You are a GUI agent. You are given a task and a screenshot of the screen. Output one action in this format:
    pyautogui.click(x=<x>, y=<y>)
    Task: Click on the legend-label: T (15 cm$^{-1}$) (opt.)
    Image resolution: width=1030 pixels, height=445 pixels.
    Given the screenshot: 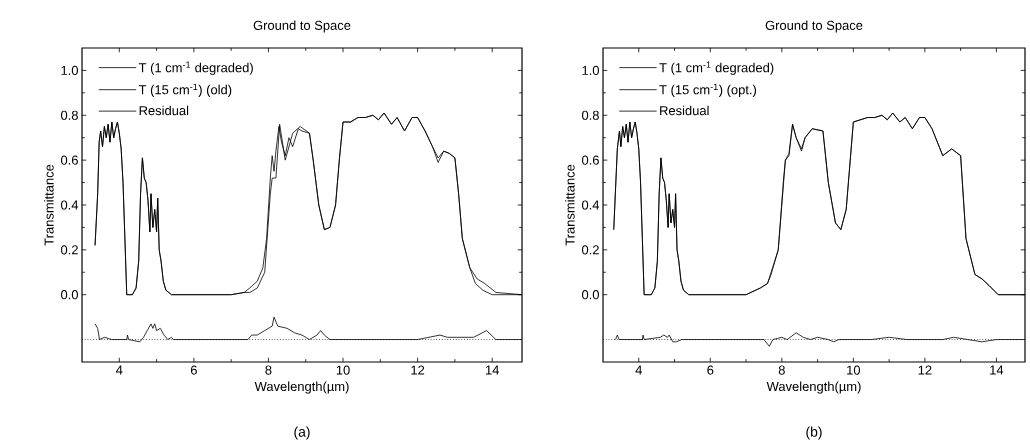 What is the action you would take?
    pyautogui.click(x=708, y=90)
    